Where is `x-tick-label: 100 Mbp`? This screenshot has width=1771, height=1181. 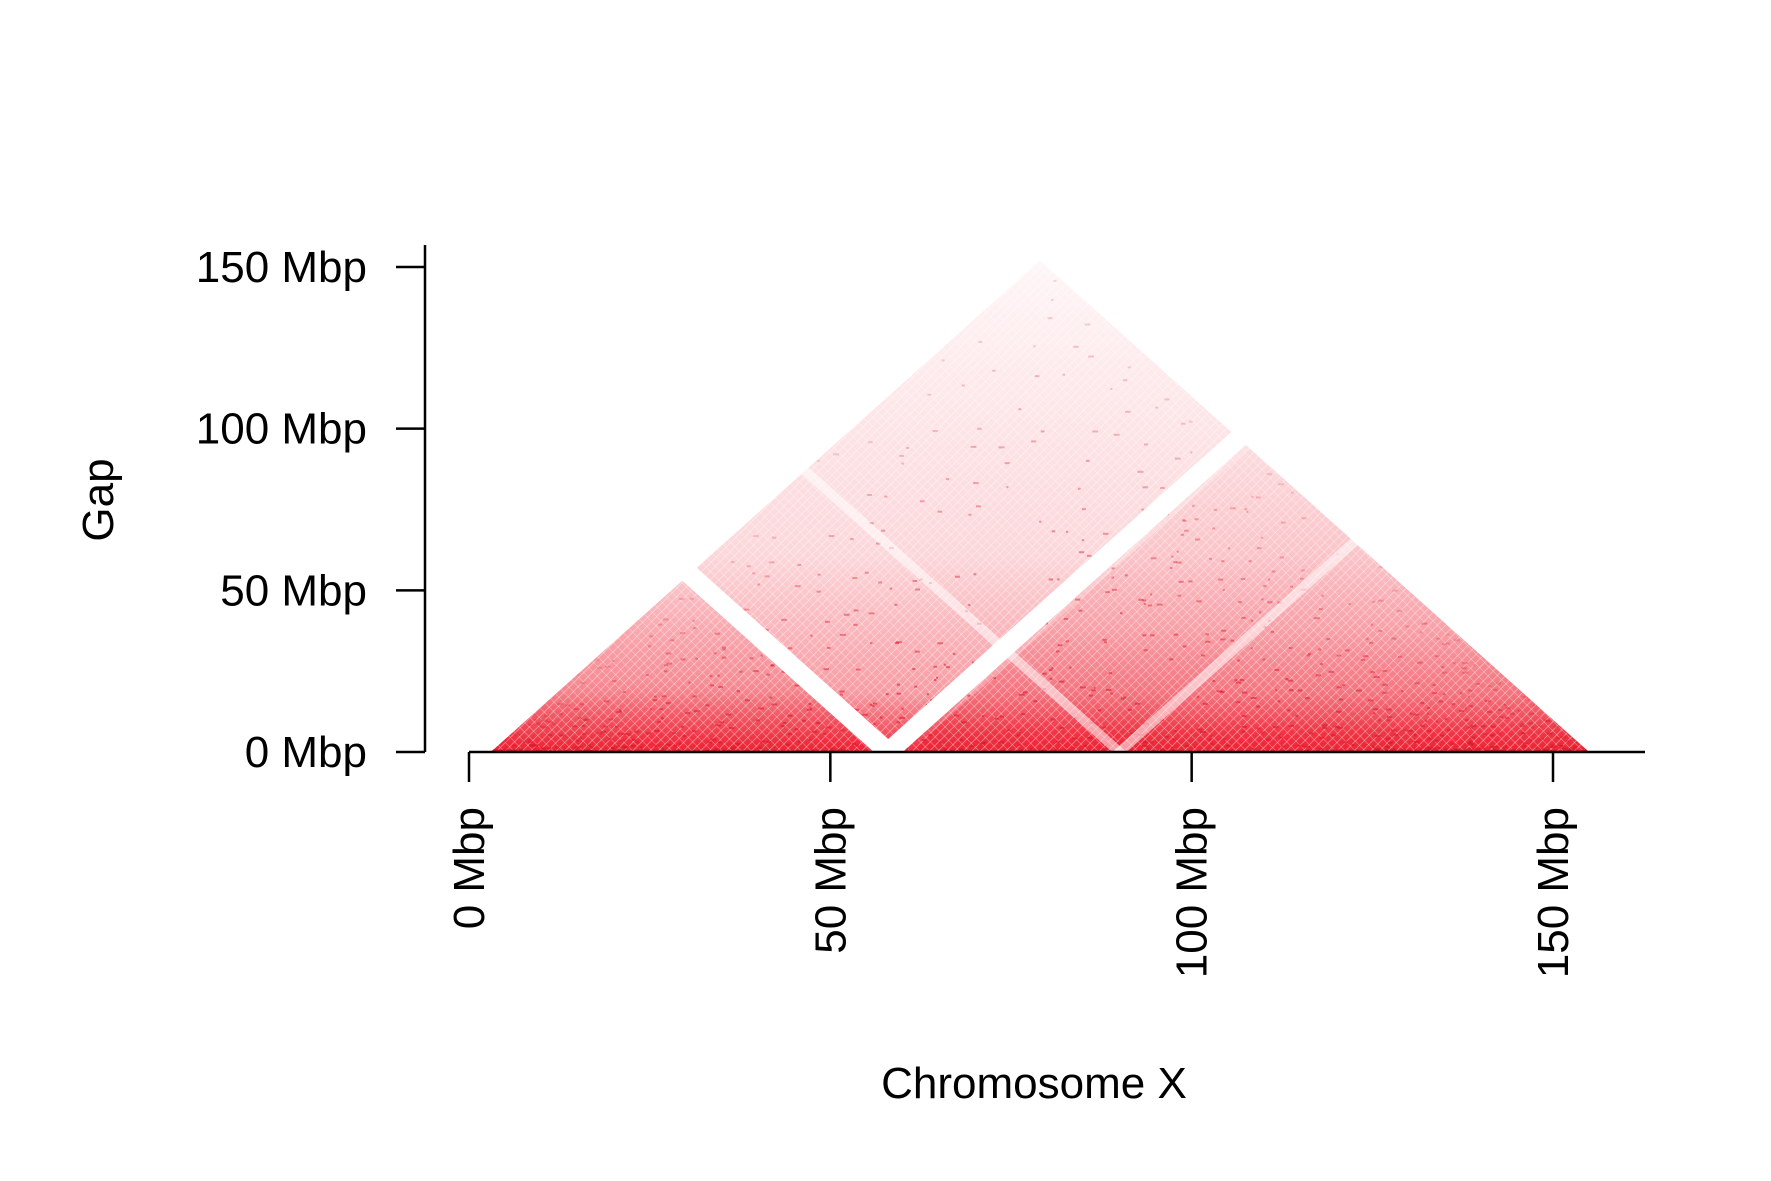 x-tick-label: 100 Mbp is located at coordinates (1192, 892).